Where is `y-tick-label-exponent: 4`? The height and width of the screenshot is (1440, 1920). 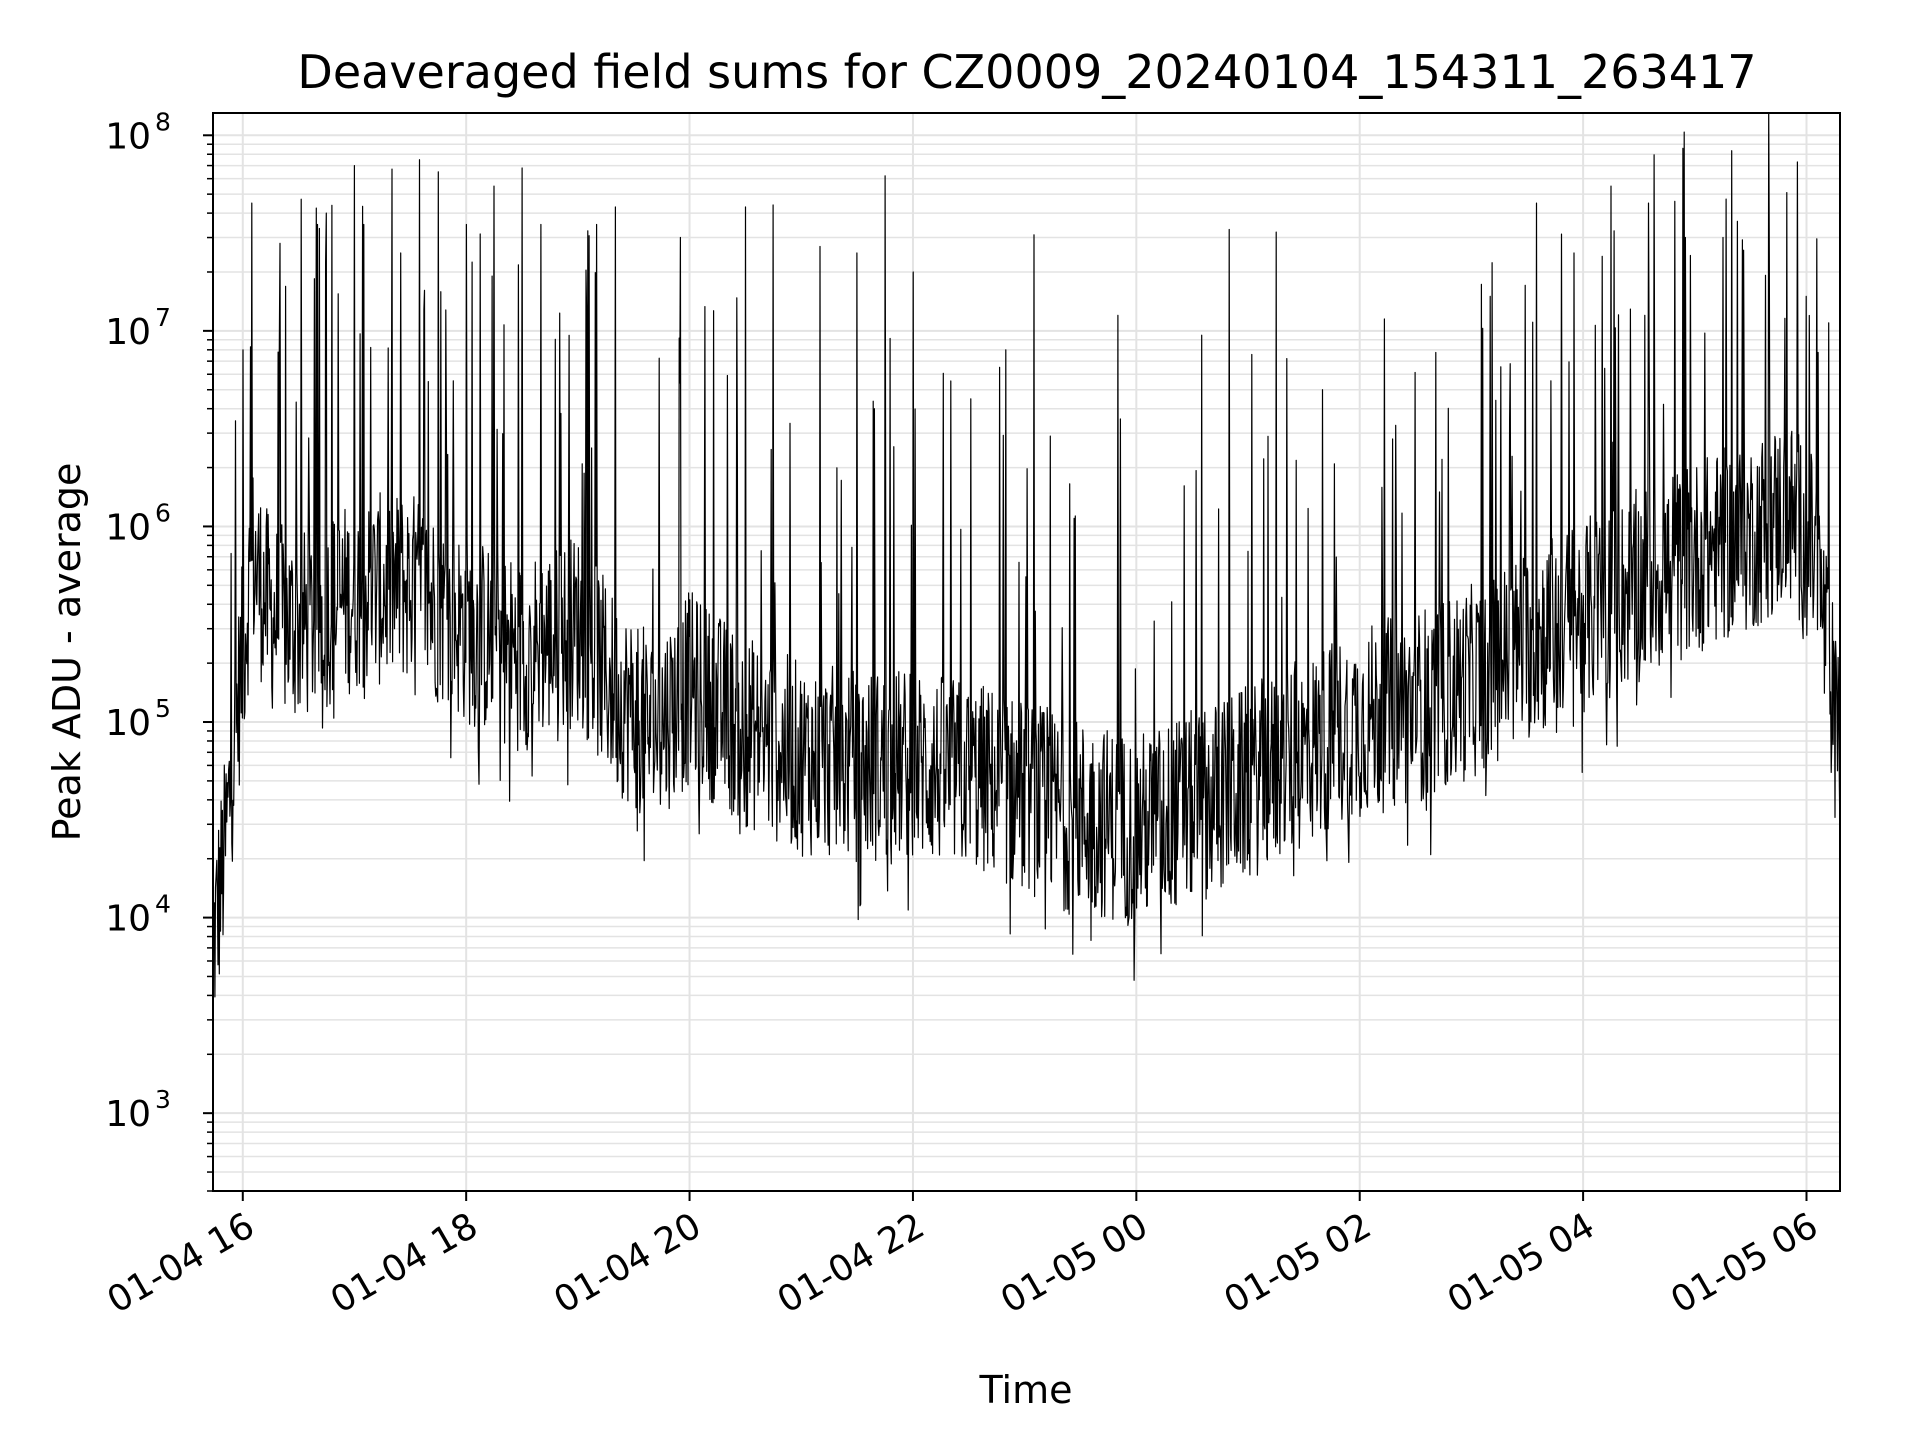 y-tick-label-exponent: 4 is located at coordinates (163, 904).